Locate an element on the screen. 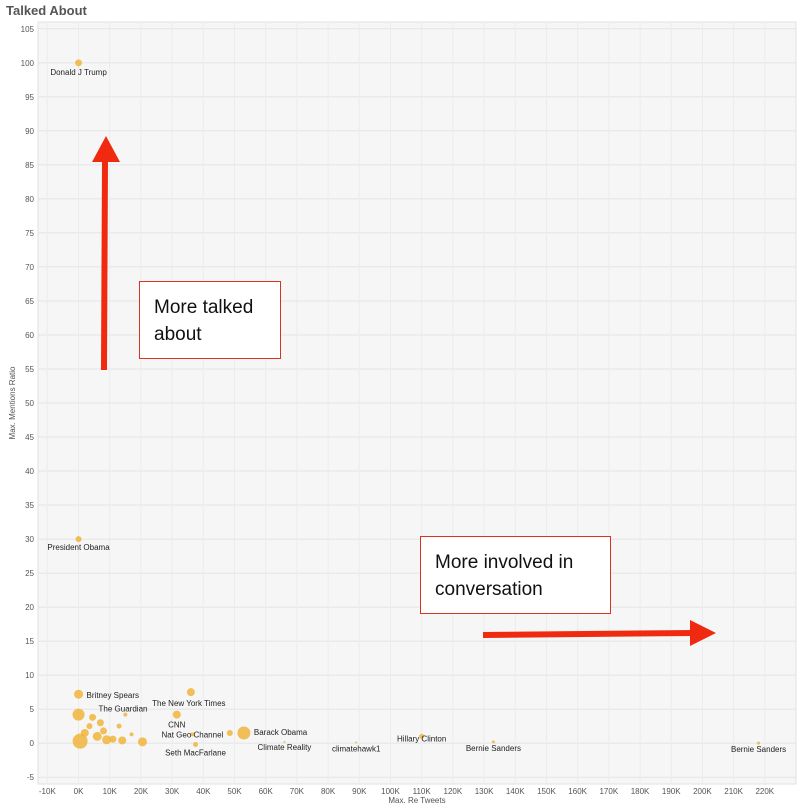 The image size is (800, 811). y-tick-label: 5 is located at coordinates (32, 709).